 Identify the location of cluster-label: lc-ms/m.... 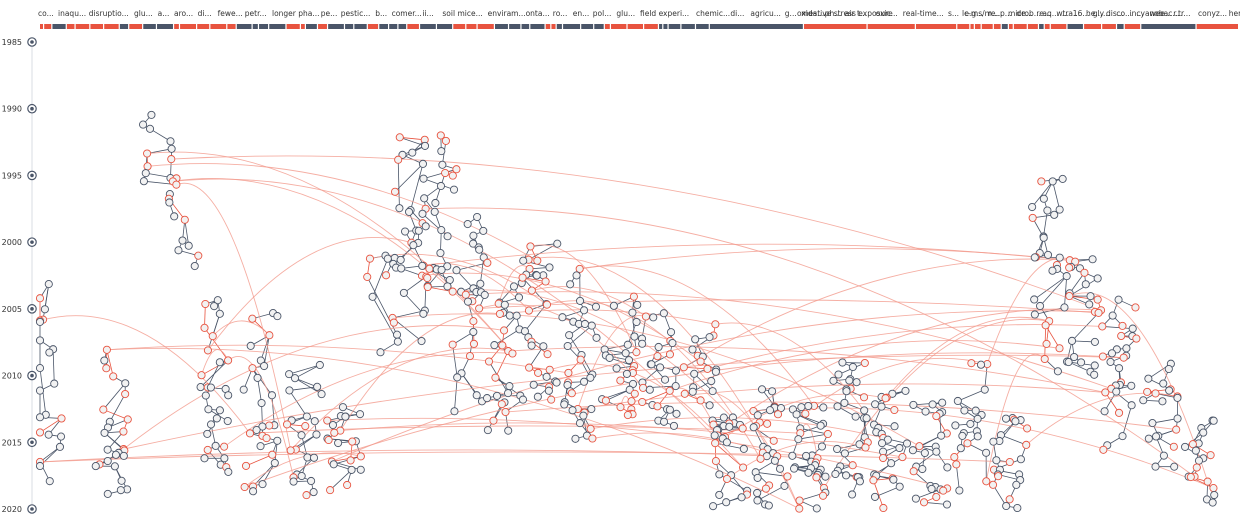
(980, 13).